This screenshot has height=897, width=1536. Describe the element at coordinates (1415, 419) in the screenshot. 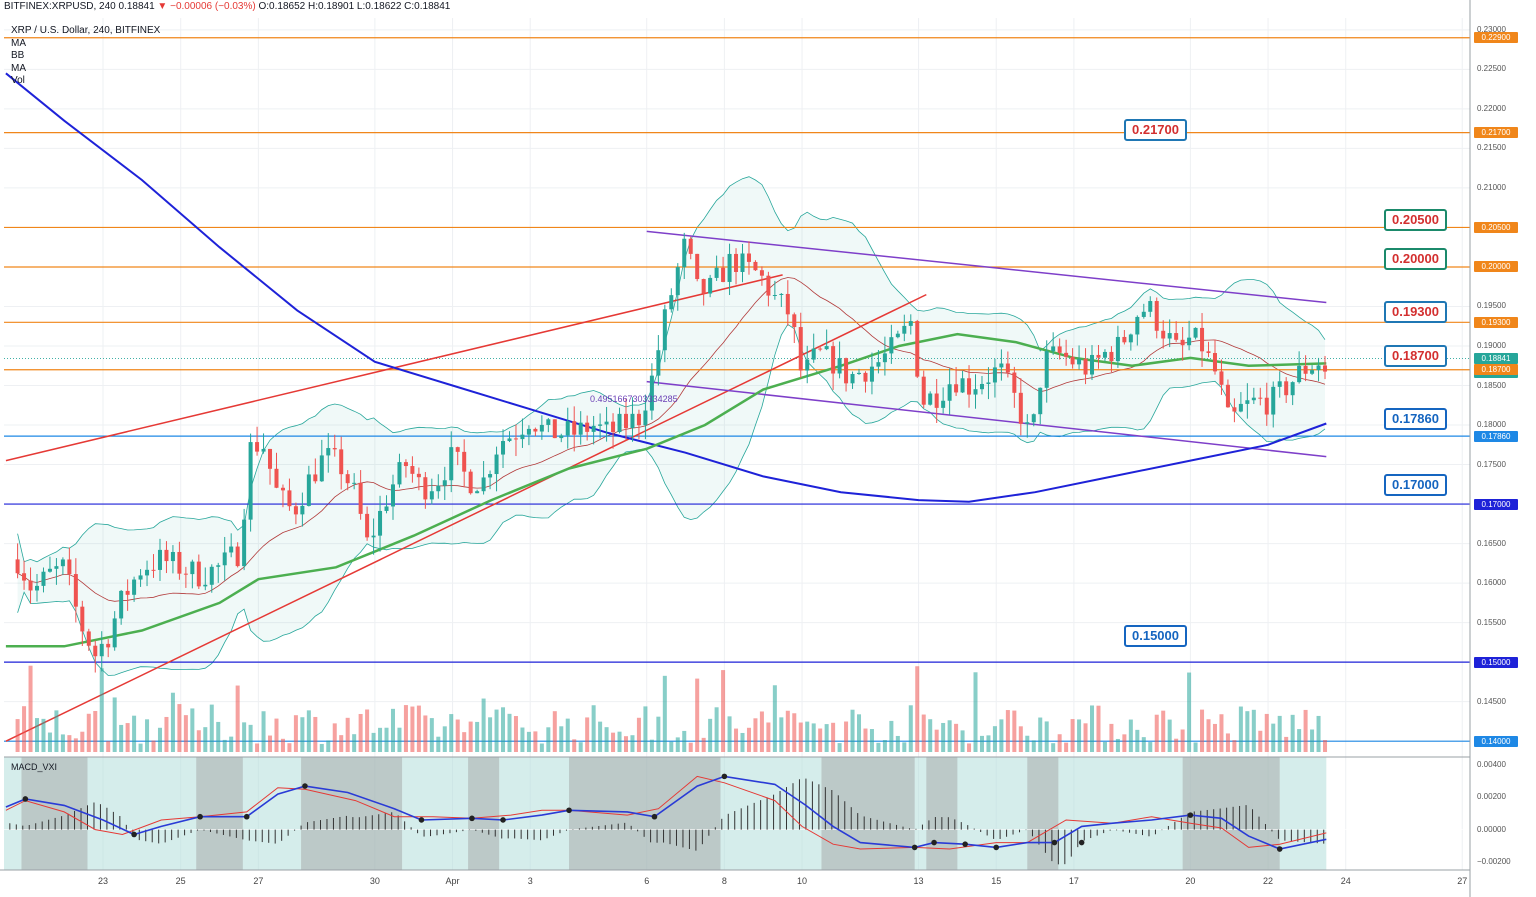

I see `callout-0-1786: 0.17860` at that location.